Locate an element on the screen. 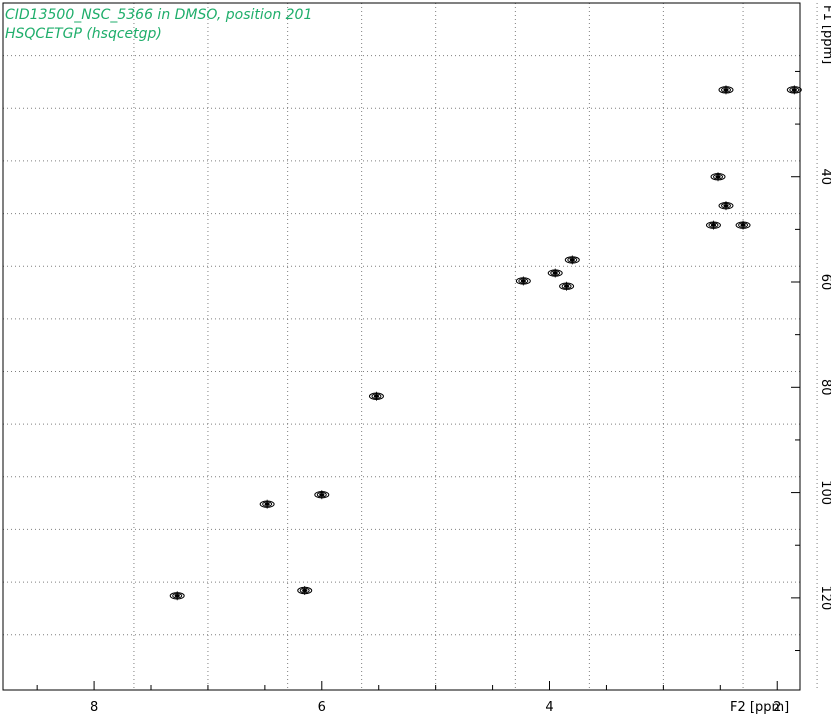 The width and height of the screenshot is (831, 720). x-tick-label: 4 is located at coordinates (549, 707).